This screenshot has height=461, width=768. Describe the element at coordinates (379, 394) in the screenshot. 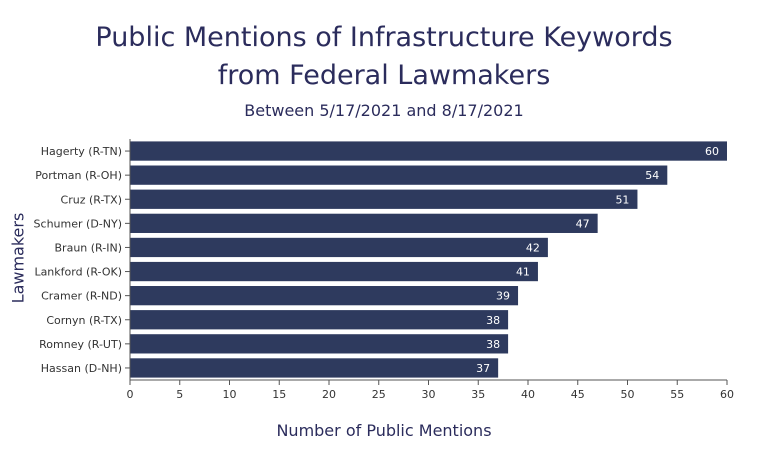

I see `x-tick-label: 25` at that location.